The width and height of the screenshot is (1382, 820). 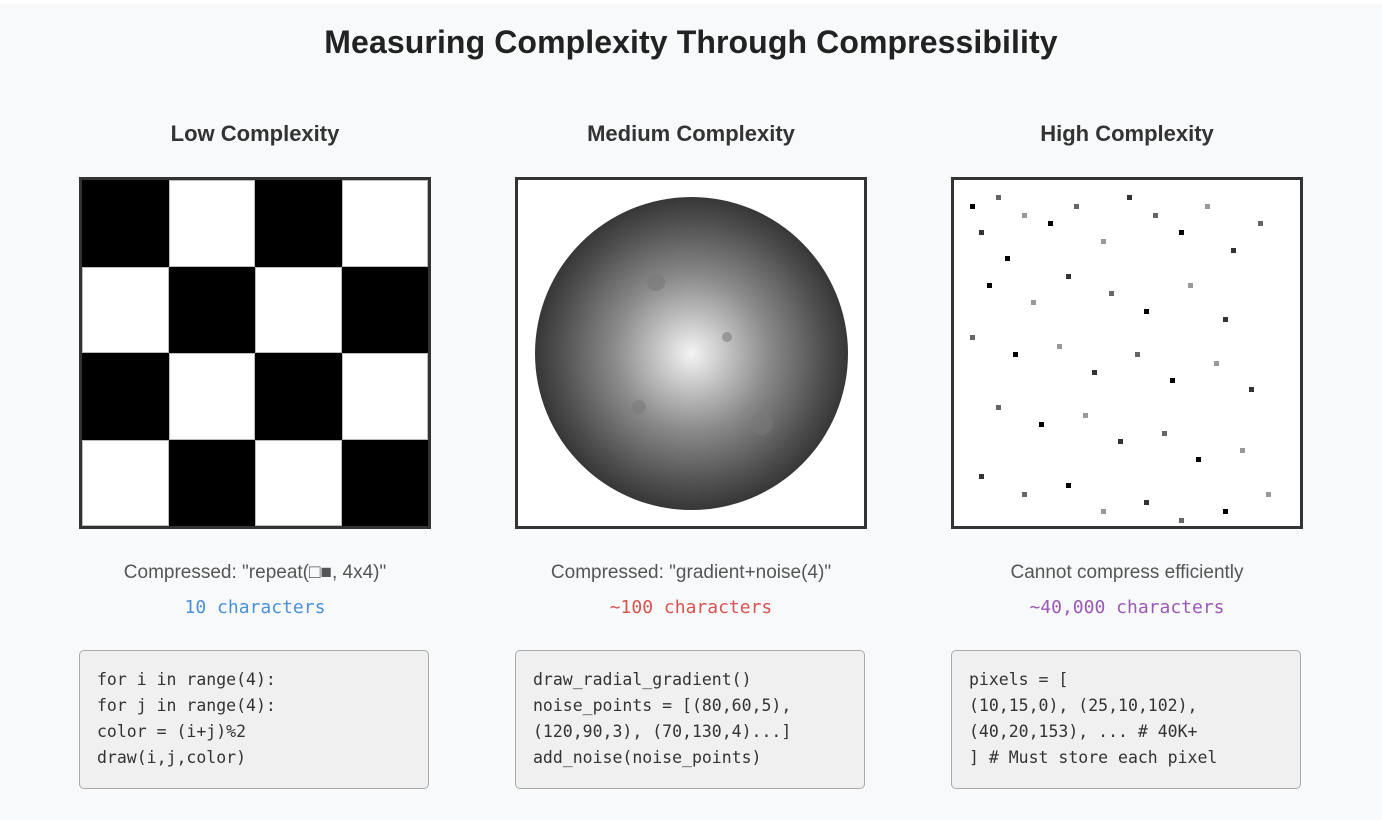 I want to click on code-line: add_noise(noise_points), so click(x=647, y=757).